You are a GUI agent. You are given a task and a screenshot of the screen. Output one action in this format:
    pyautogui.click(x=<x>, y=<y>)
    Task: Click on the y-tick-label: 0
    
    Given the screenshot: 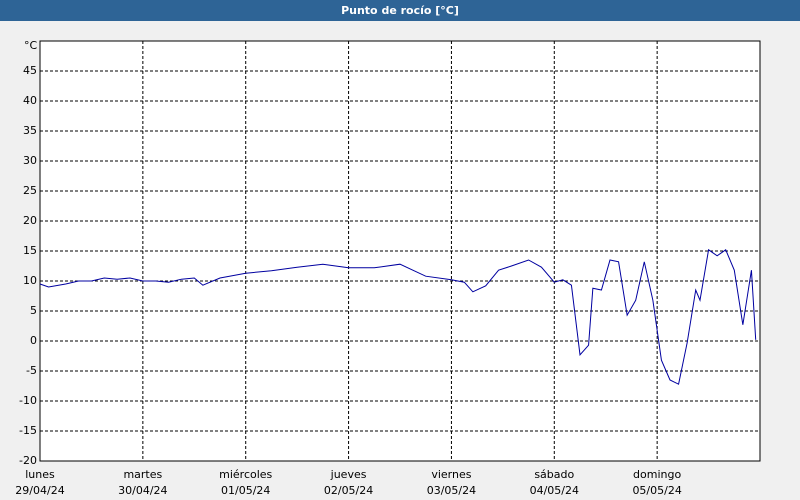 What is the action you would take?
    pyautogui.click(x=33, y=340)
    